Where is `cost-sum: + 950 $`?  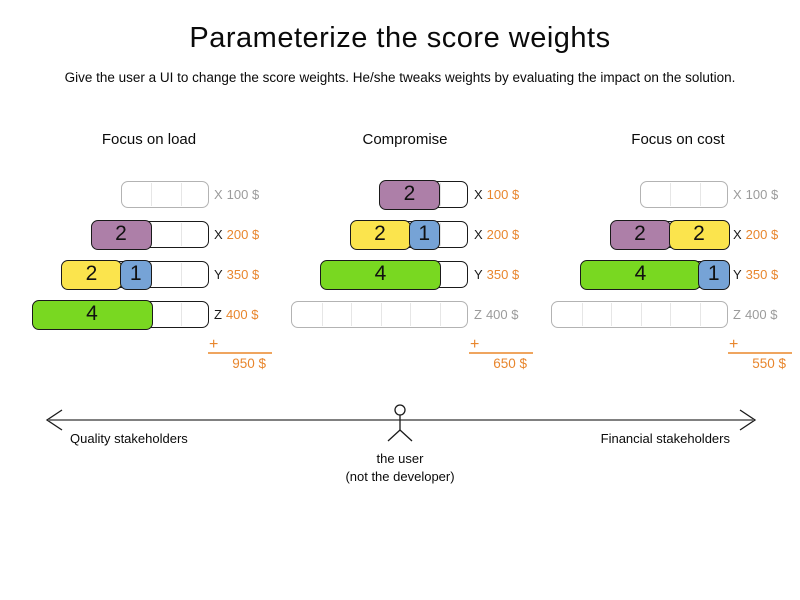
cost-sum: + 950 $ is located at coordinates (240, 353).